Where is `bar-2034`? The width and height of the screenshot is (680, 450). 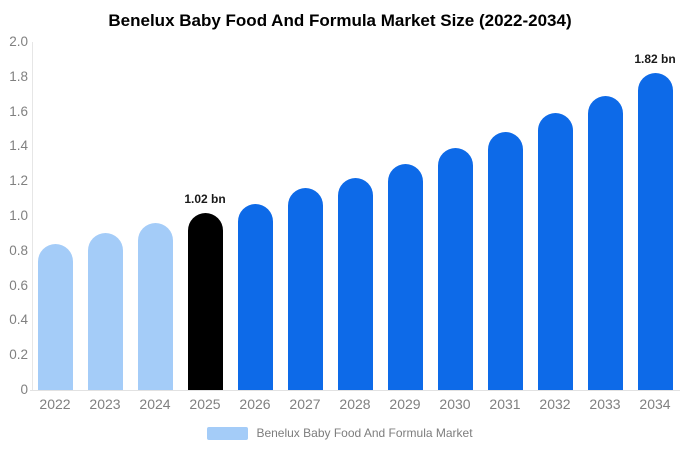
bar-2034 is located at coordinates (655, 231).